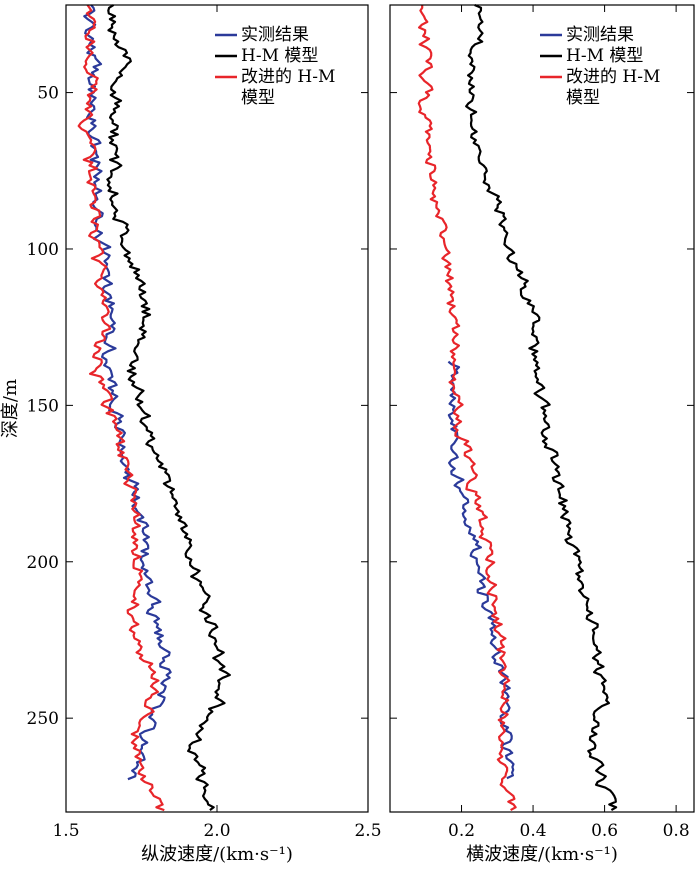 The image size is (700, 890). What do you see at coordinates (43, 406) in the screenshot?
I see `y-tick-label: 150` at bounding box center [43, 406].